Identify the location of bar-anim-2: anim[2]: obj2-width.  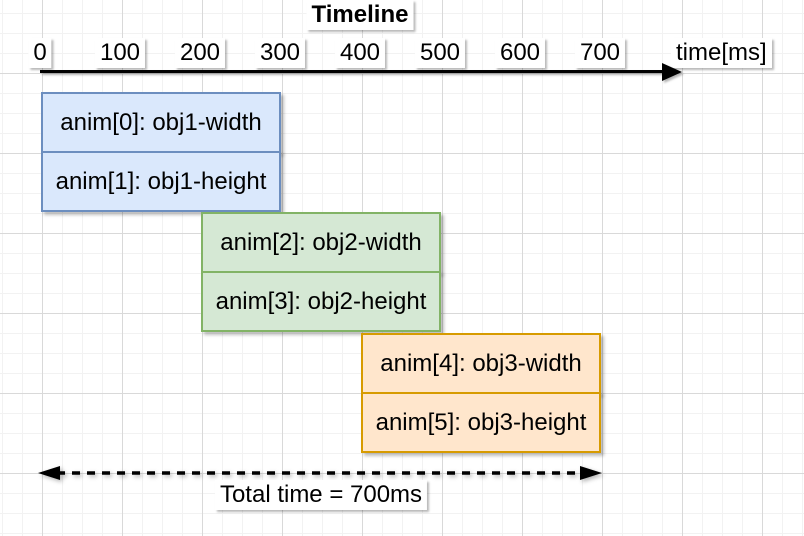
(321, 242).